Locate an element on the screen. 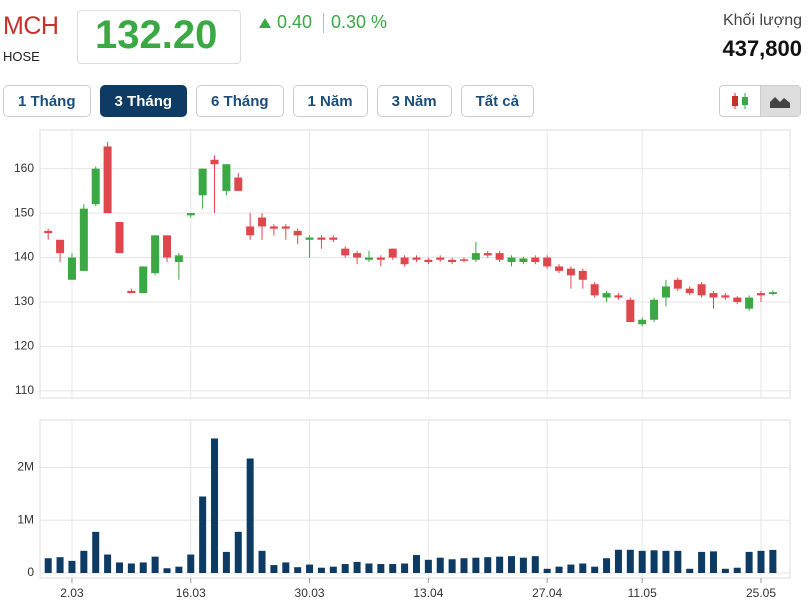  y-tick-label: 140 is located at coordinates (24, 257).